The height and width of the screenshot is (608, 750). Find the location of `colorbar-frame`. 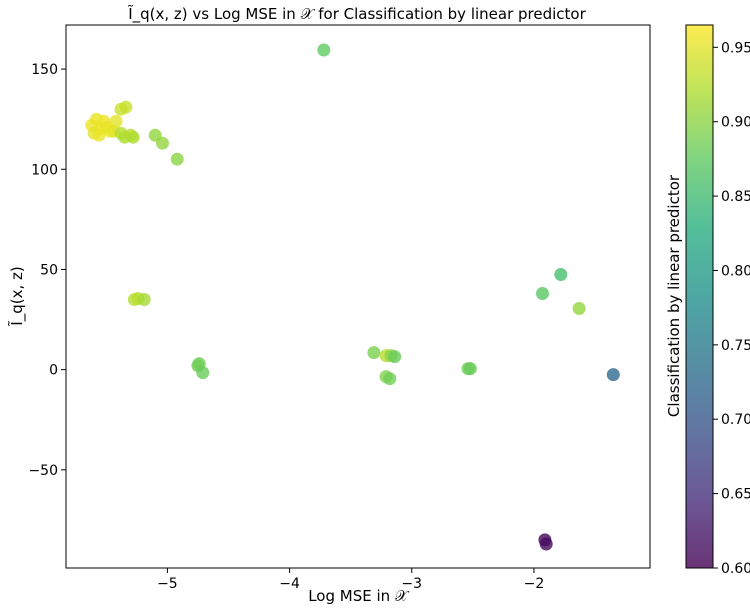

colorbar-frame is located at coordinates (699, 296).